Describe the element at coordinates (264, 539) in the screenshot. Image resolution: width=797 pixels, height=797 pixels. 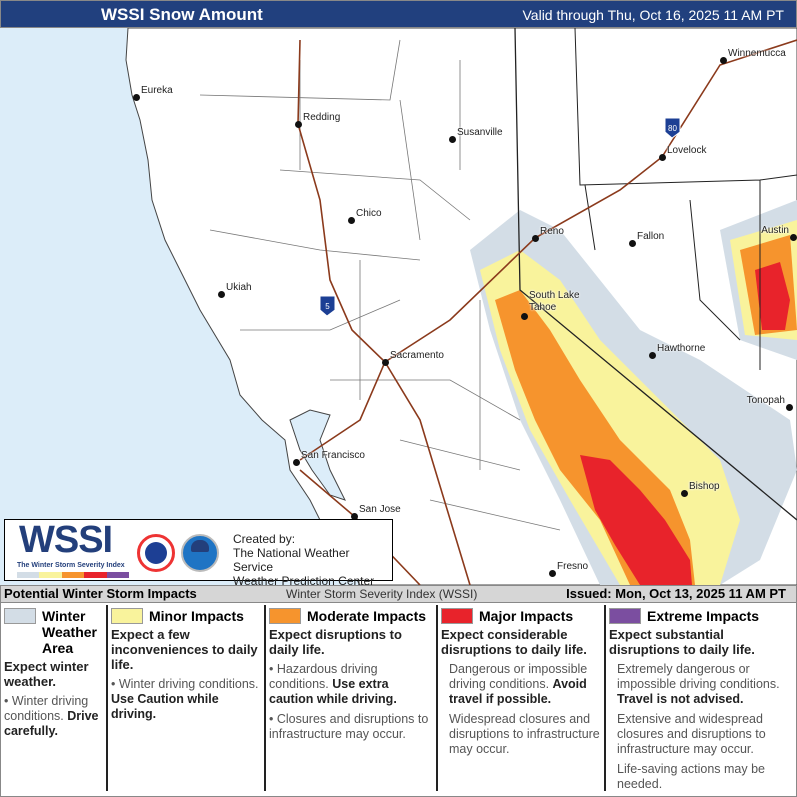
I see `credit-line: Created by:` at that location.